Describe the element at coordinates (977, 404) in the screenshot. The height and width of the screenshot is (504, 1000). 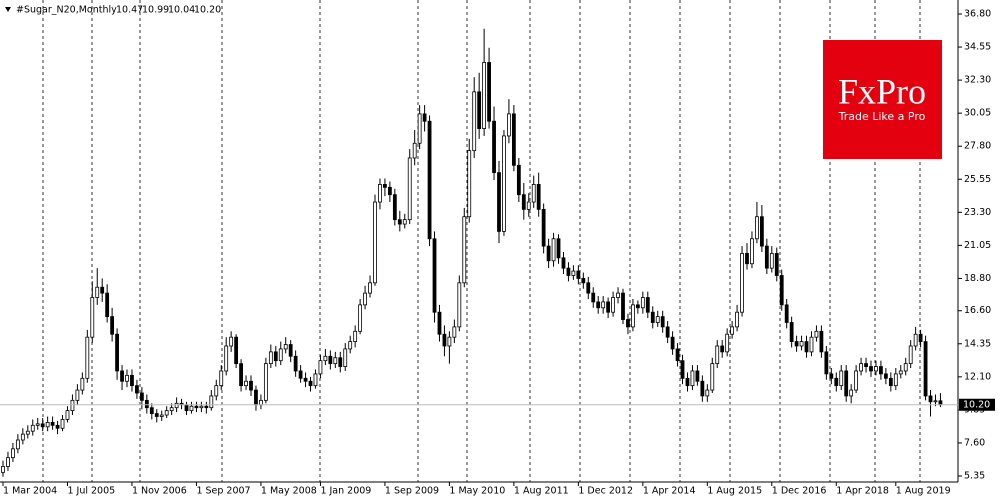
I see `last-price-box` at that location.